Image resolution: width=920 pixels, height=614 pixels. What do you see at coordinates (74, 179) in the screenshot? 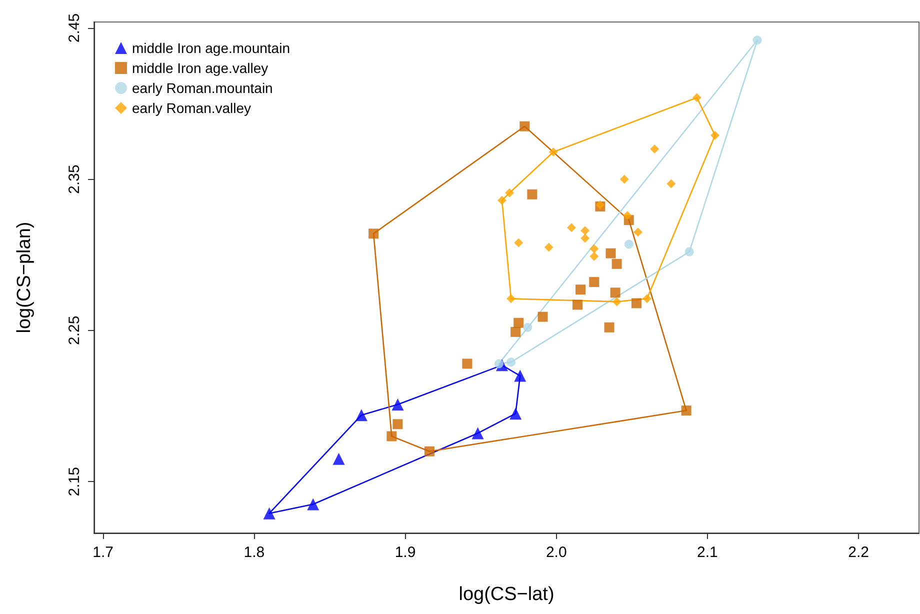
I see `y-tick-label: 2.35` at bounding box center [74, 179].